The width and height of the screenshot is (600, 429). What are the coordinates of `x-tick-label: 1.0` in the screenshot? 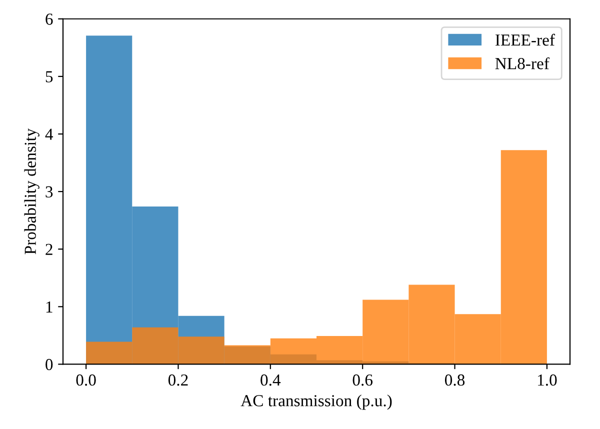 It's located at (547, 380).